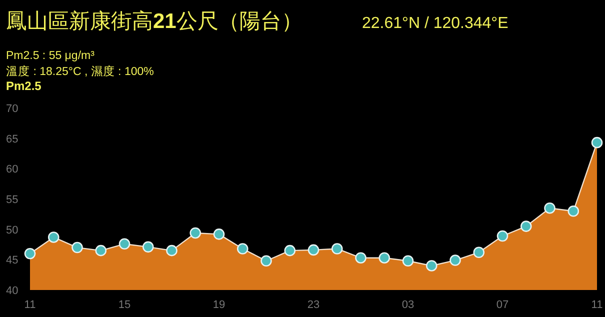  What do you see at coordinates (12, 109) in the screenshot?
I see `y-tick-label: 70` at bounding box center [12, 109].